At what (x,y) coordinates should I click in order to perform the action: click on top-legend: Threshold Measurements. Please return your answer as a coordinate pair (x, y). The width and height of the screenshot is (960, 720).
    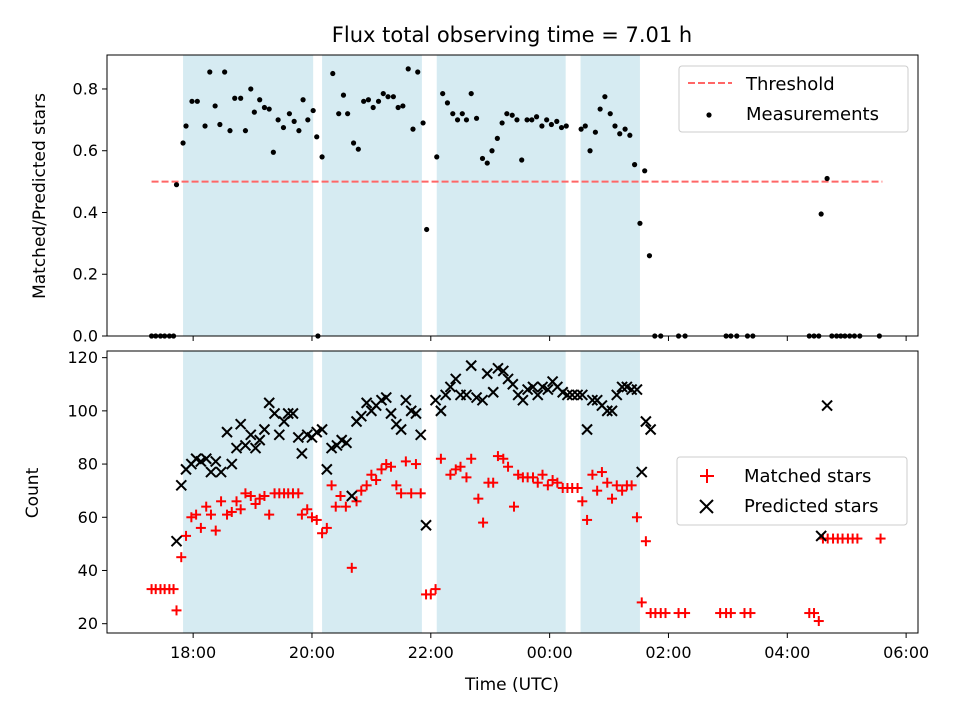
    Looking at the image, I should click on (793, 99).